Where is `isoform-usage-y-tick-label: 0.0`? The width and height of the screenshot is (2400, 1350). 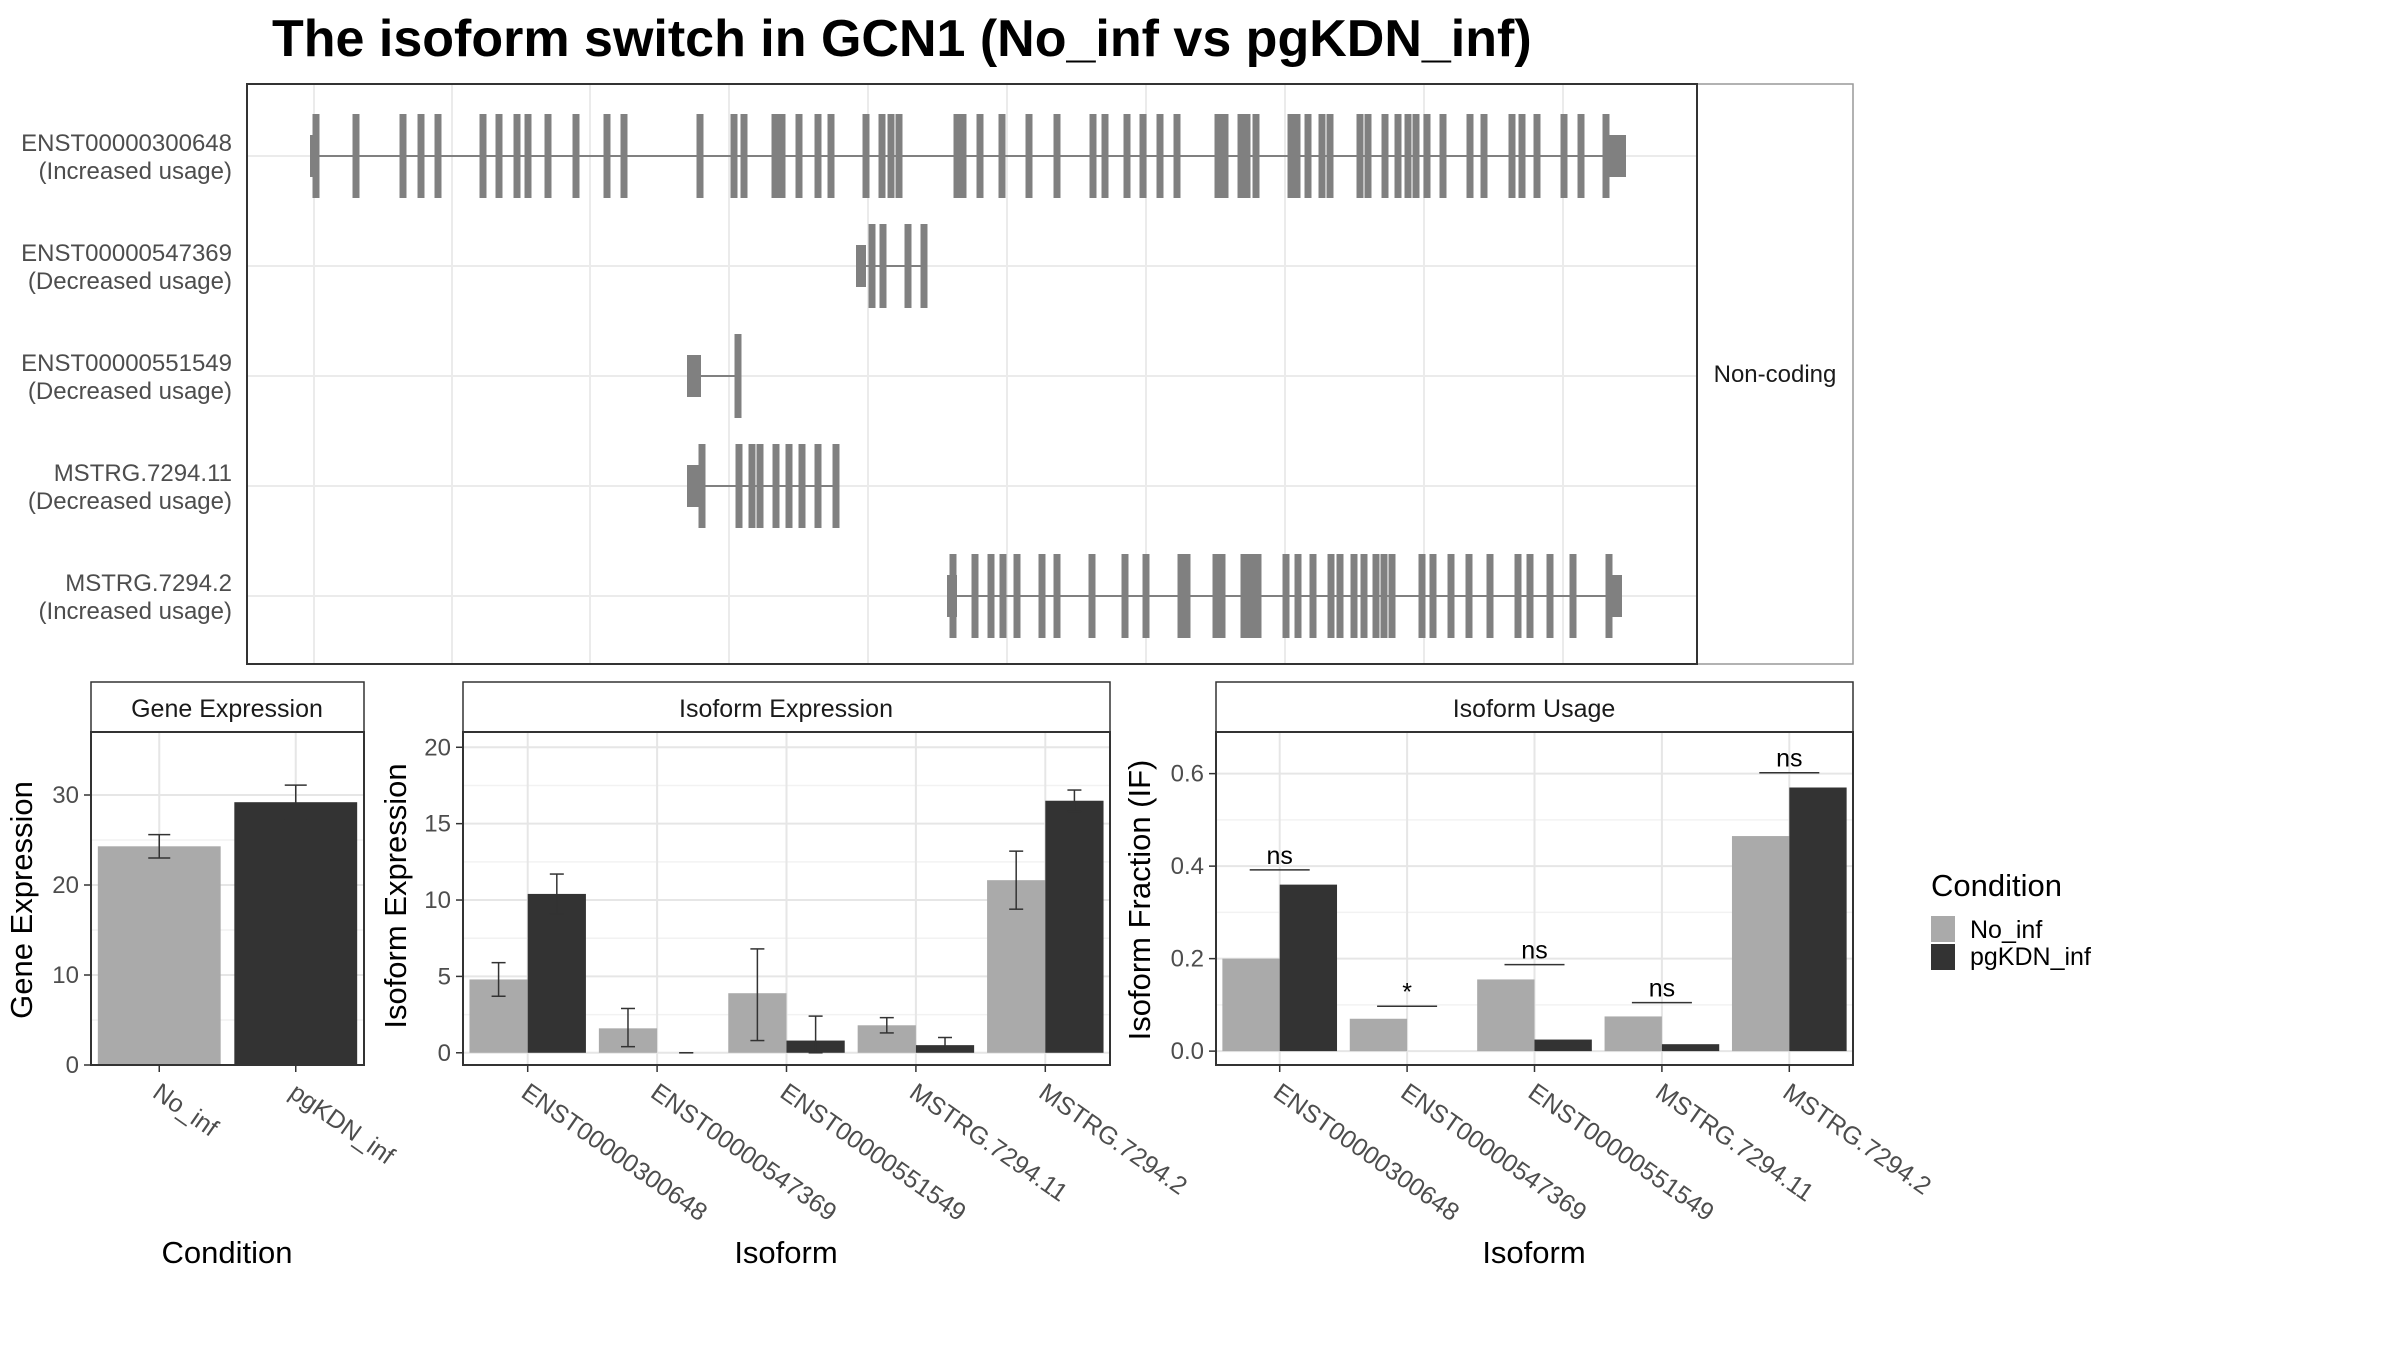
isoform-usage-y-tick-label: 0.0 is located at coordinates (1187, 1051).